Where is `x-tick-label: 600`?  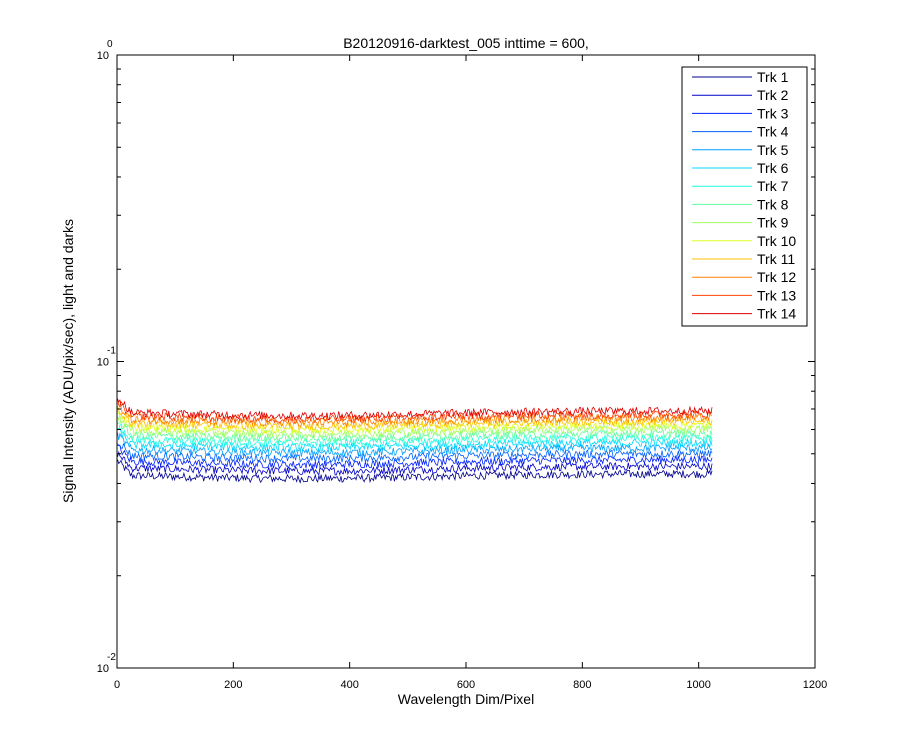 x-tick-label: 600 is located at coordinates (466, 685).